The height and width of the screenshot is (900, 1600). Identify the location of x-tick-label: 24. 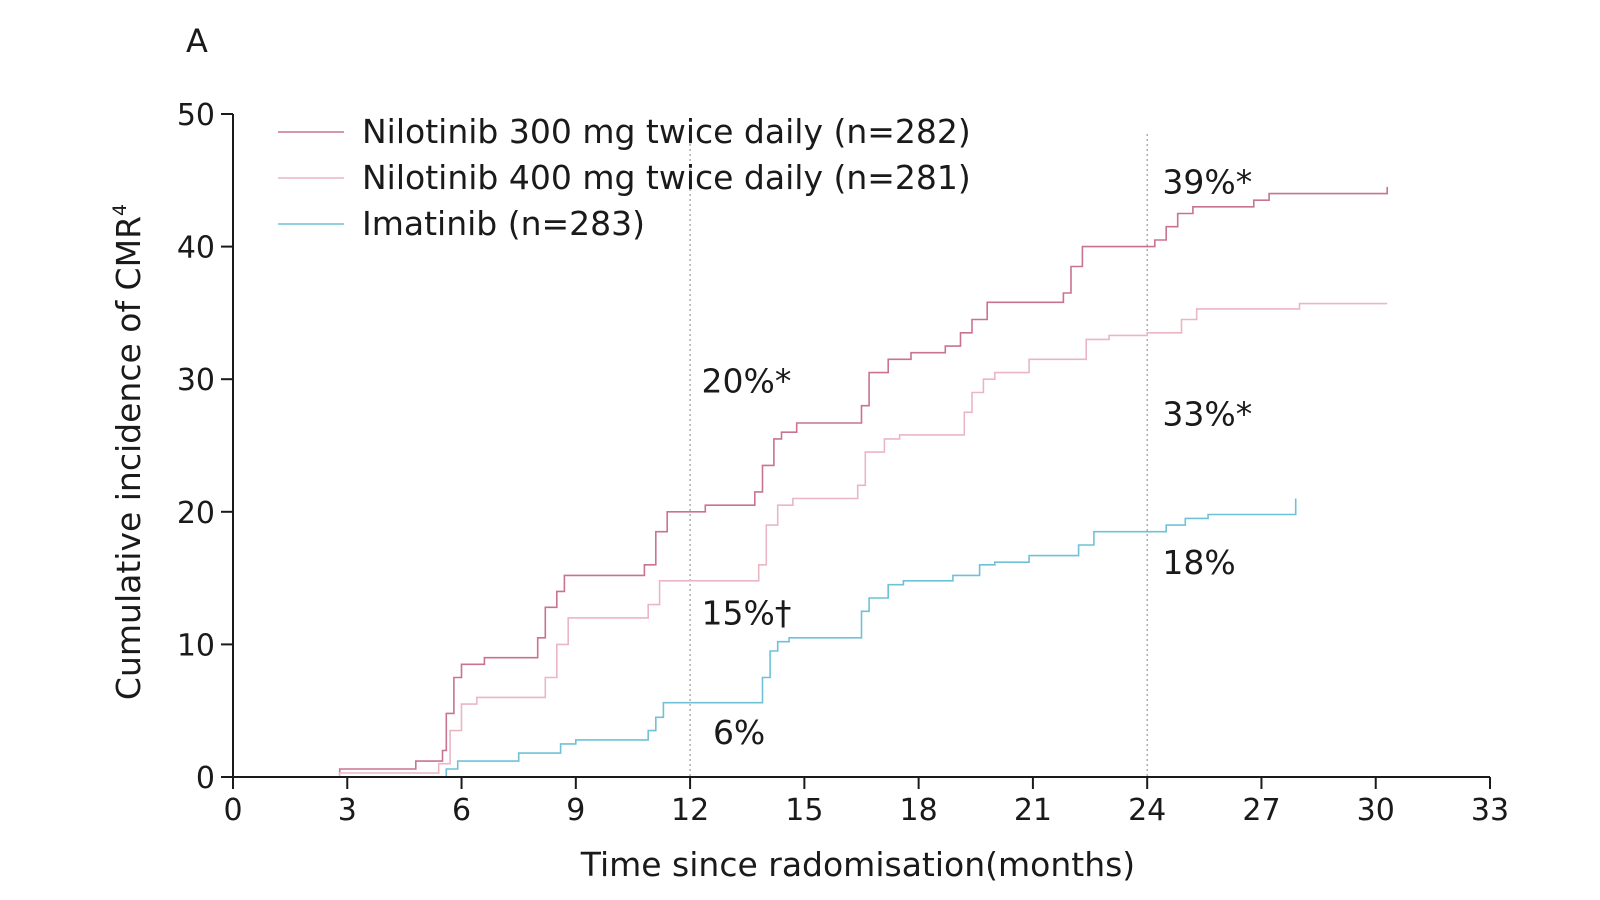
(1147, 810).